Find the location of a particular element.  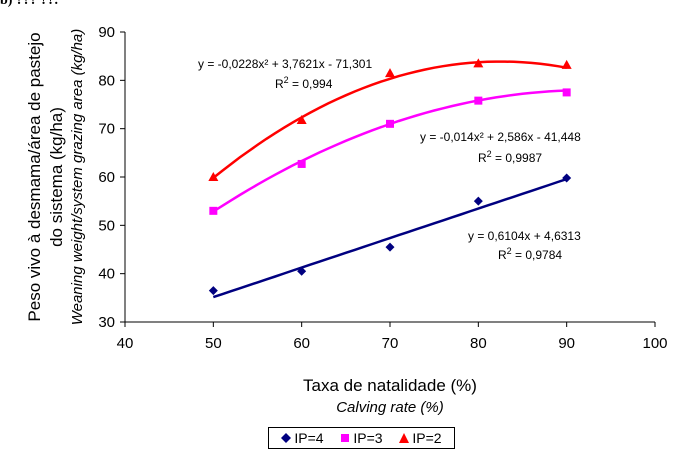

trend-line-ip4 is located at coordinates (390, 238).